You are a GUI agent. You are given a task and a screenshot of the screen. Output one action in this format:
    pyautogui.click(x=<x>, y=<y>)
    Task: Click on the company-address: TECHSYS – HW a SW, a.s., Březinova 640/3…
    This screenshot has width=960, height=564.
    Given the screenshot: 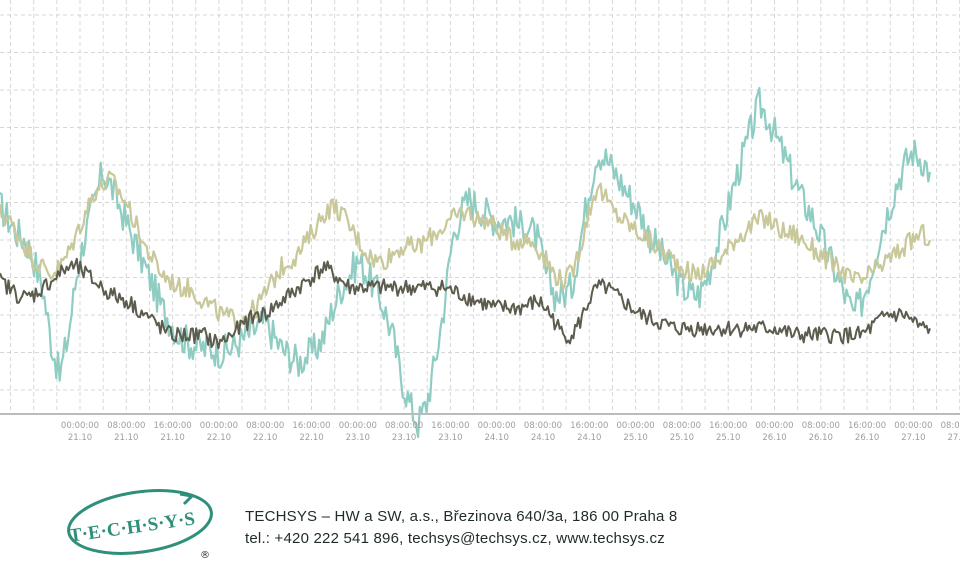 What is the action you would take?
    pyautogui.click(x=461, y=516)
    